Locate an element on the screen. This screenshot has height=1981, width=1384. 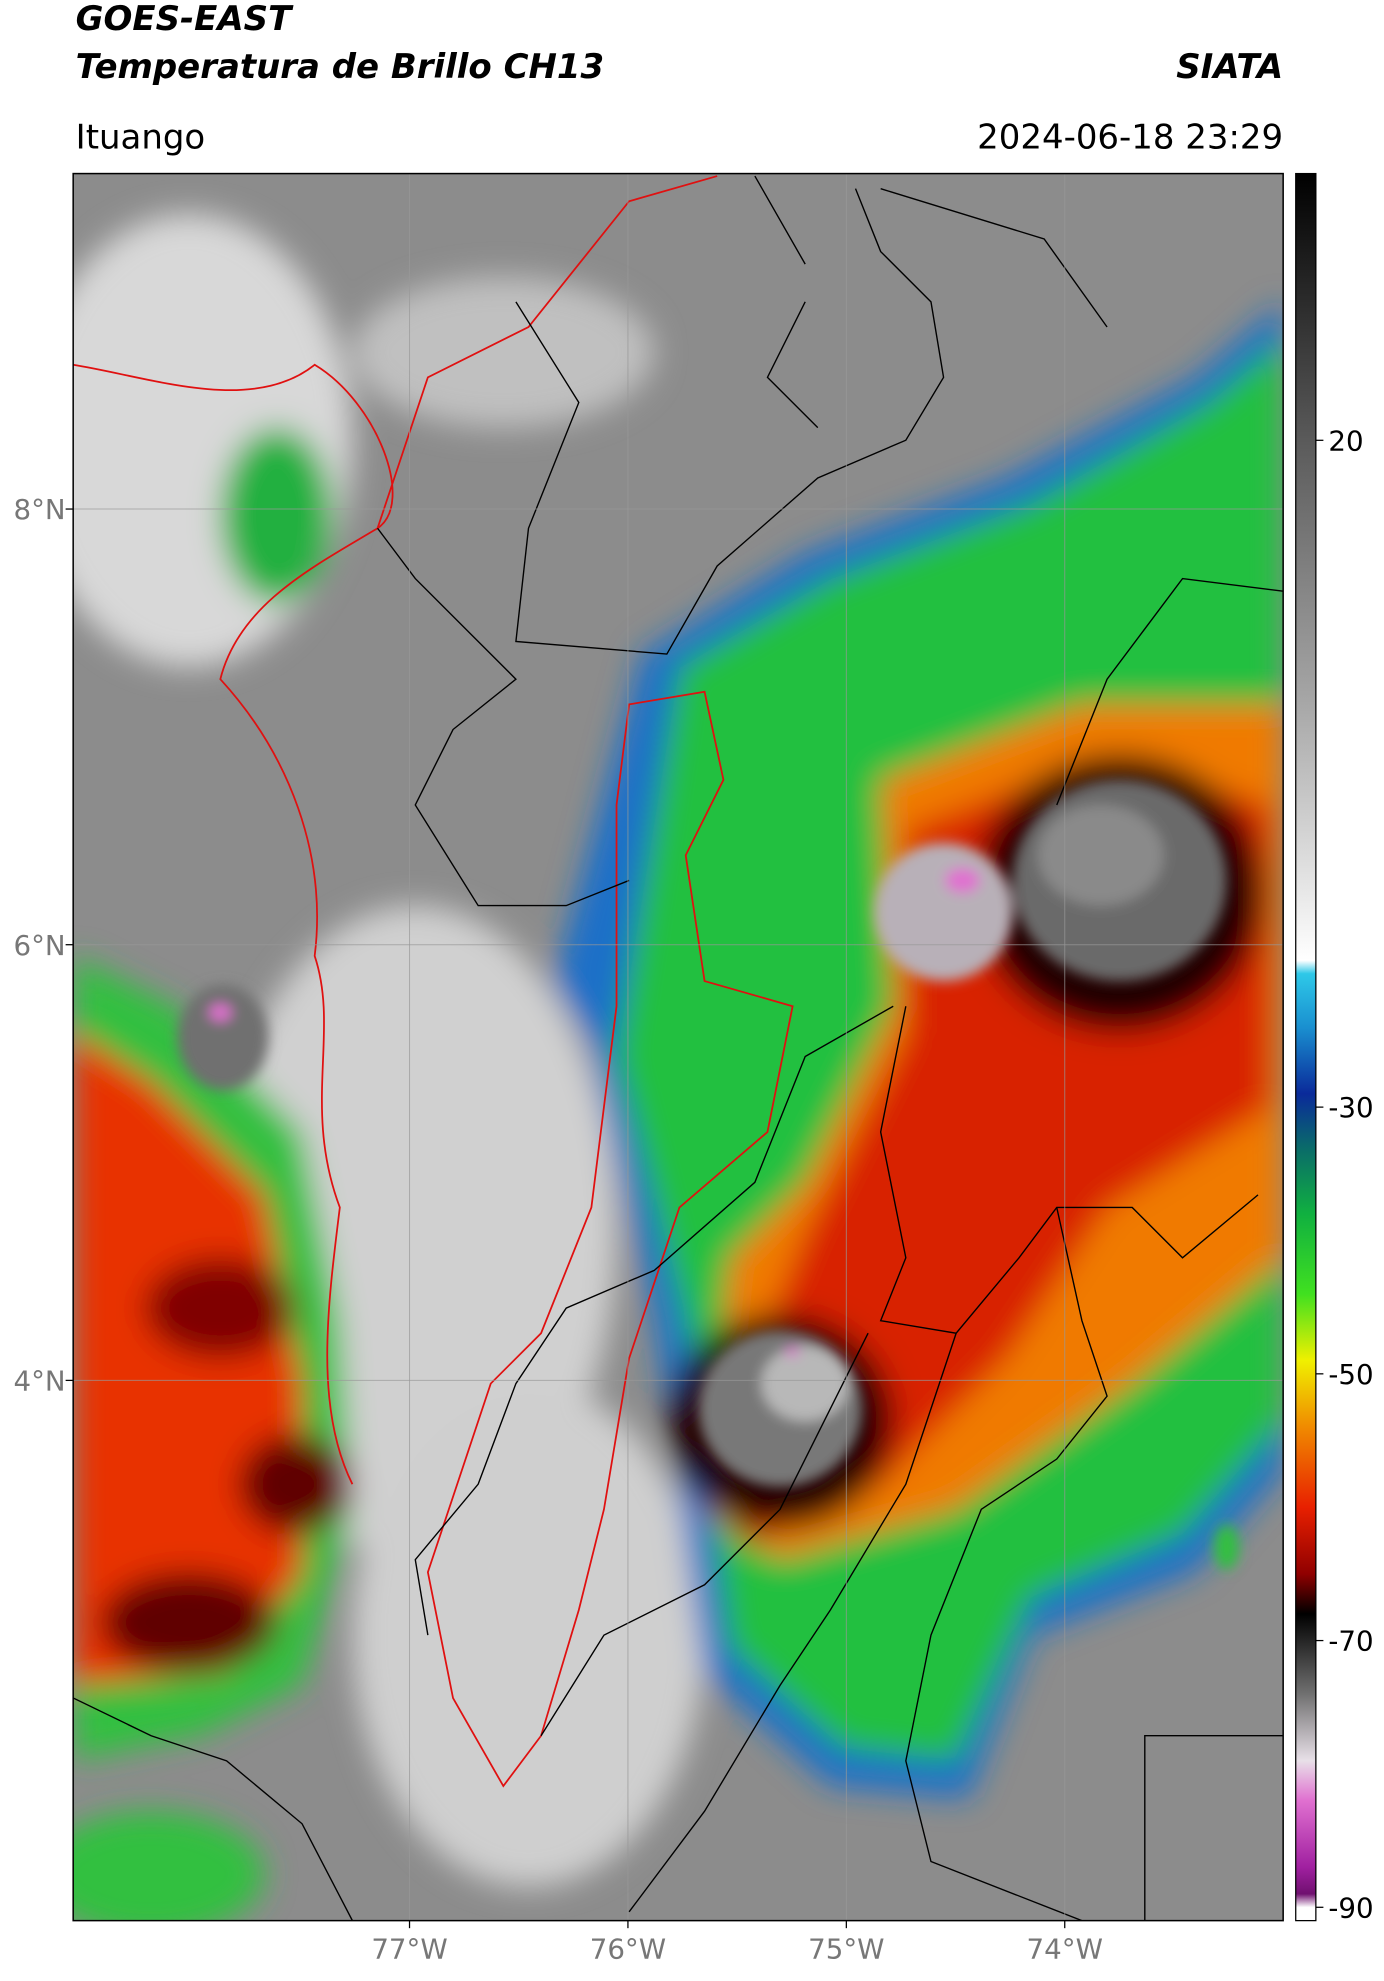
y-tick-label: 8°N is located at coordinates (40, 509).